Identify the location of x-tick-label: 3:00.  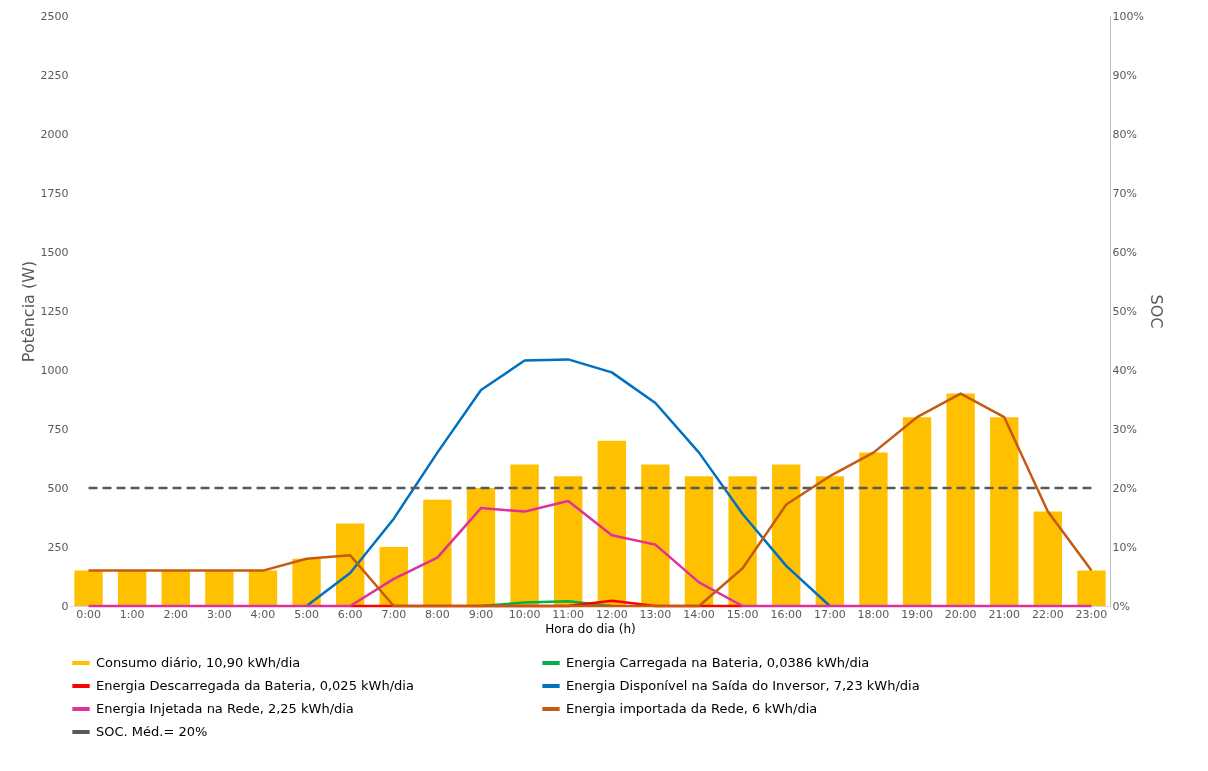
(219, 614).